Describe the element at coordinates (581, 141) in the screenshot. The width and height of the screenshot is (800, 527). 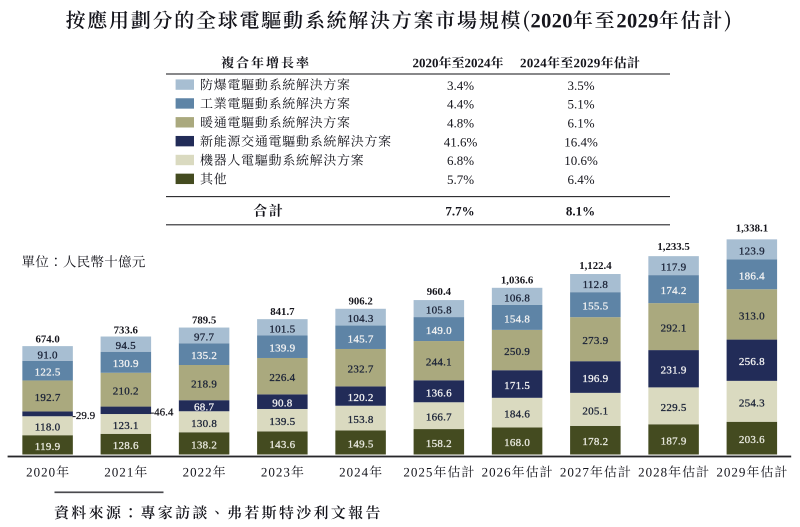
I see `svg-text: 16.4%` at that location.